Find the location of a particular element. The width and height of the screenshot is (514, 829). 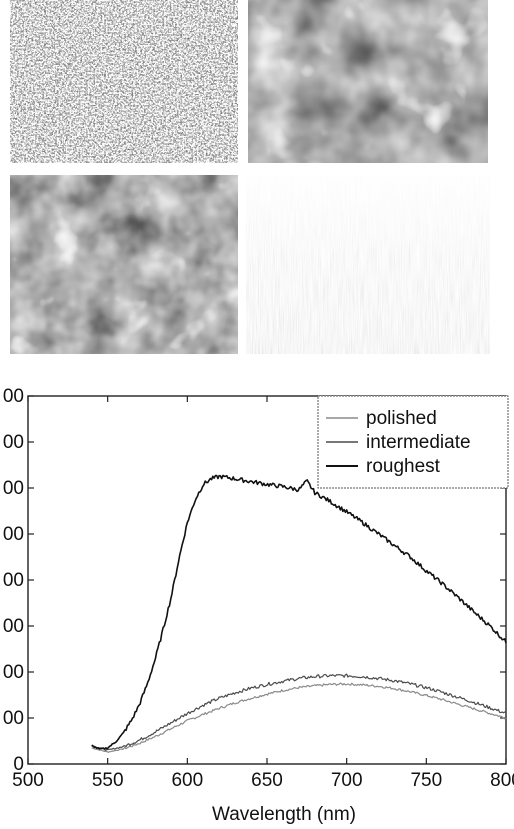

micrograph-top-left is located at coordinates (124, 81).